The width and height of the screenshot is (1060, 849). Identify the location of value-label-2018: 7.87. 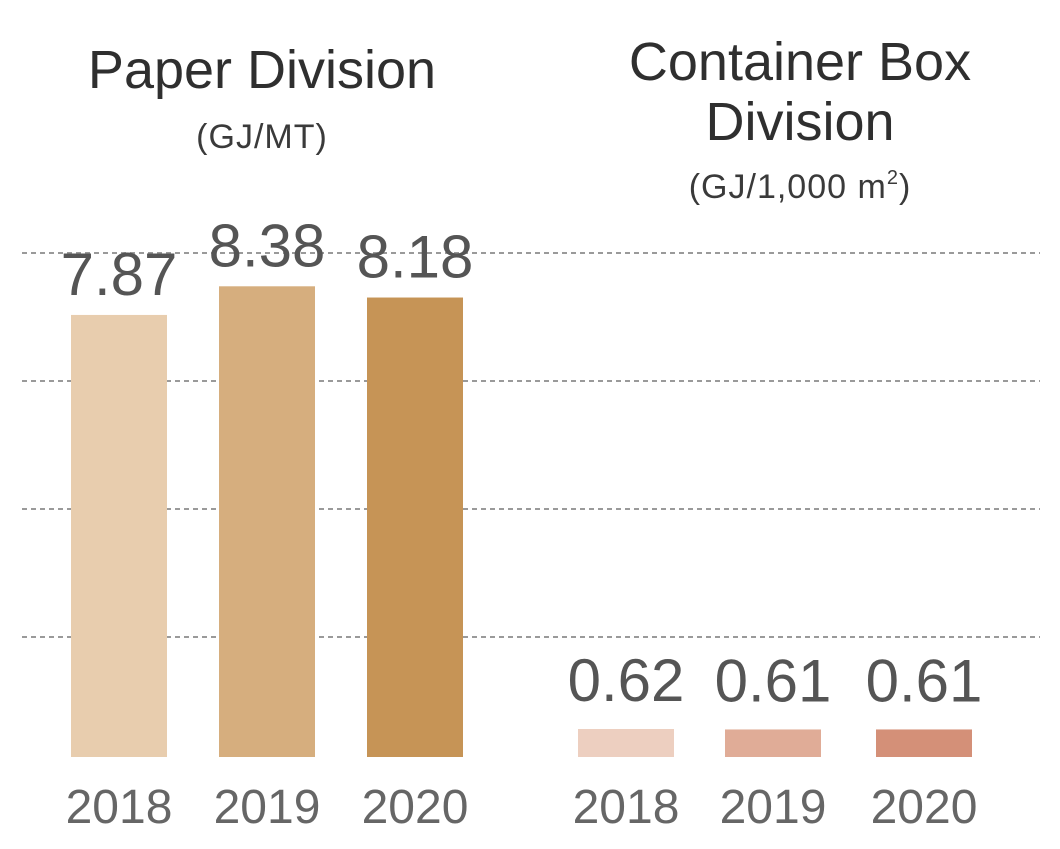
(119, 274).